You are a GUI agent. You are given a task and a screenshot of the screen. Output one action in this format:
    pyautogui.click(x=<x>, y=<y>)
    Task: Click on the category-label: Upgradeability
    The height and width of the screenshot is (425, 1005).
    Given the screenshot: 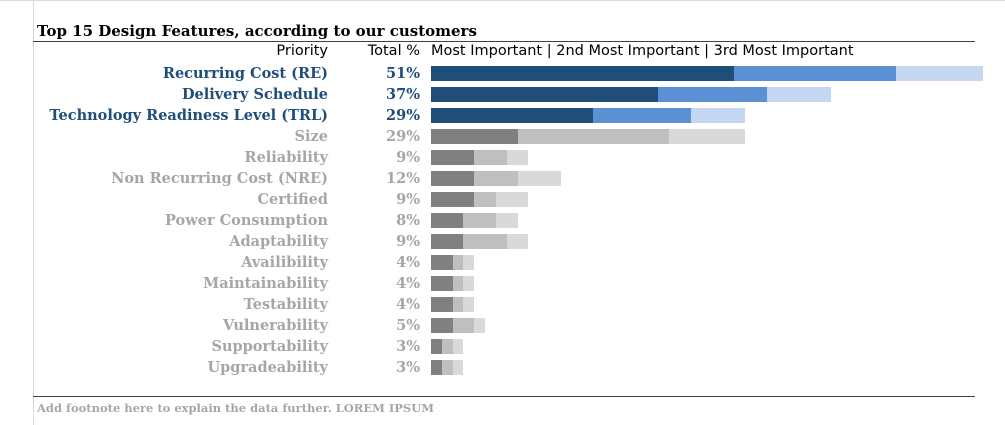 What is the action you would take?
    pyautogui.click(x=267, y=367)
    